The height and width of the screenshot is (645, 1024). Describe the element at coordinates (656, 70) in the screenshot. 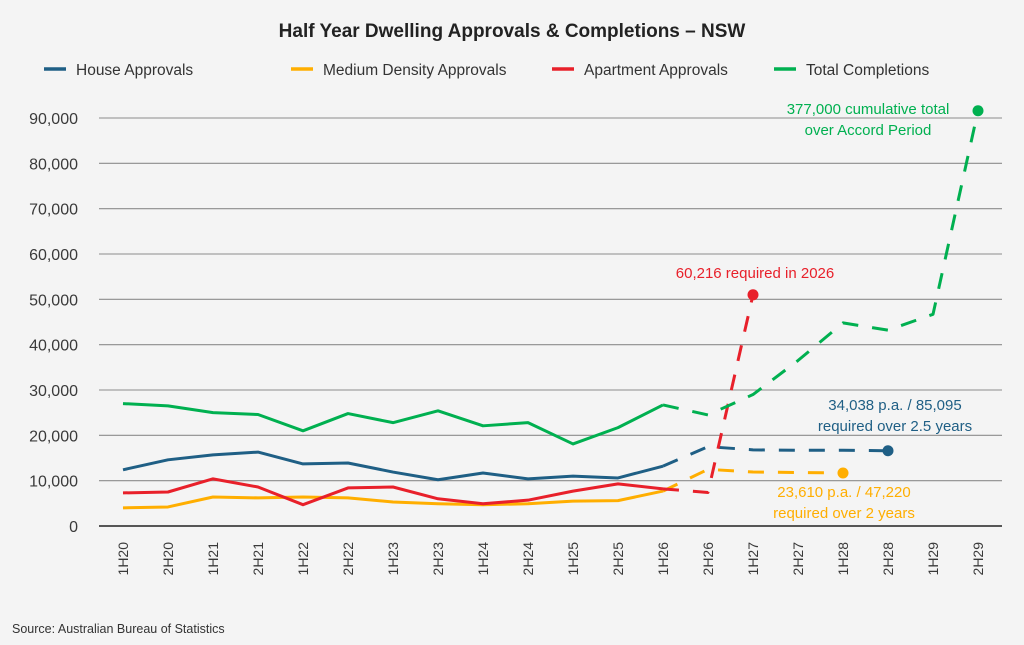

I see `legend-label: Apartment Approvals` at that location.